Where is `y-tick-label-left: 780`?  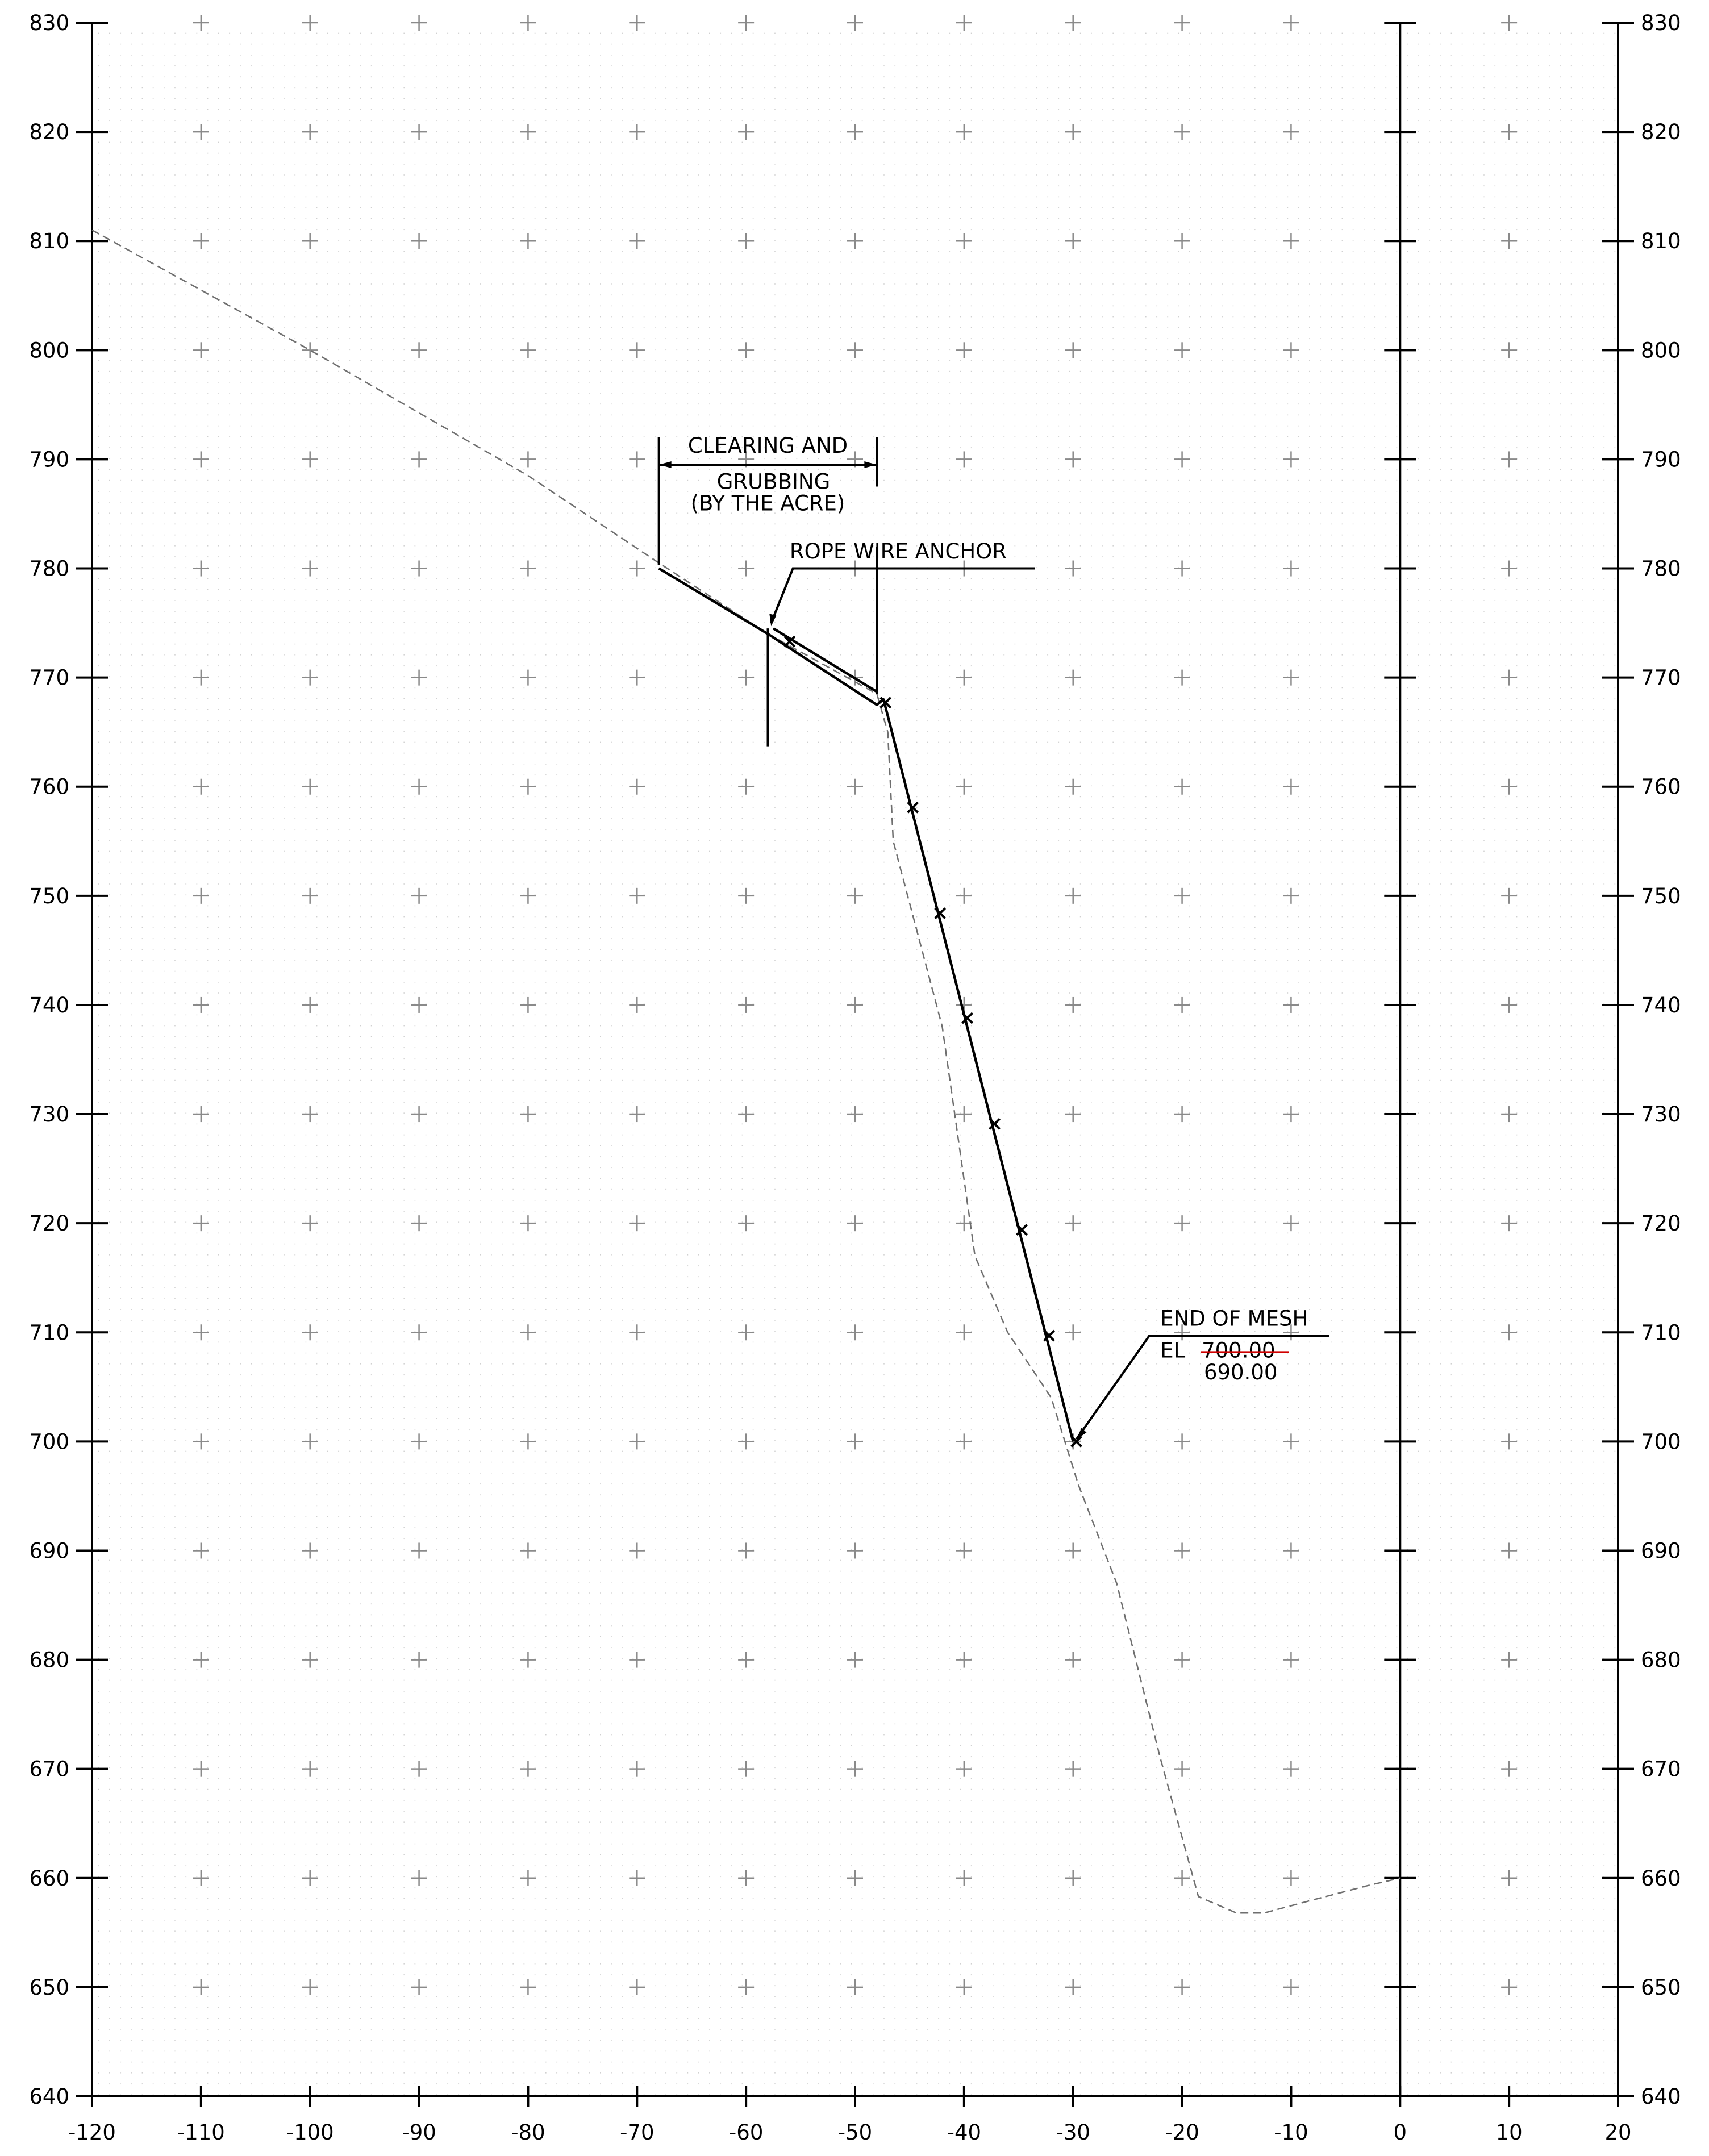
y-tick-label-left: 780 is located at coordinates (49, 569).